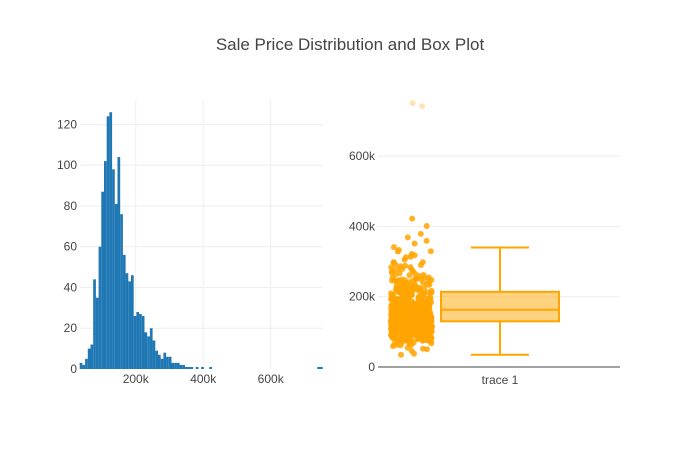 This screenshot has width=700, height=450. I want to click on histogram-y-tick-label: 100, so click(67, 165).